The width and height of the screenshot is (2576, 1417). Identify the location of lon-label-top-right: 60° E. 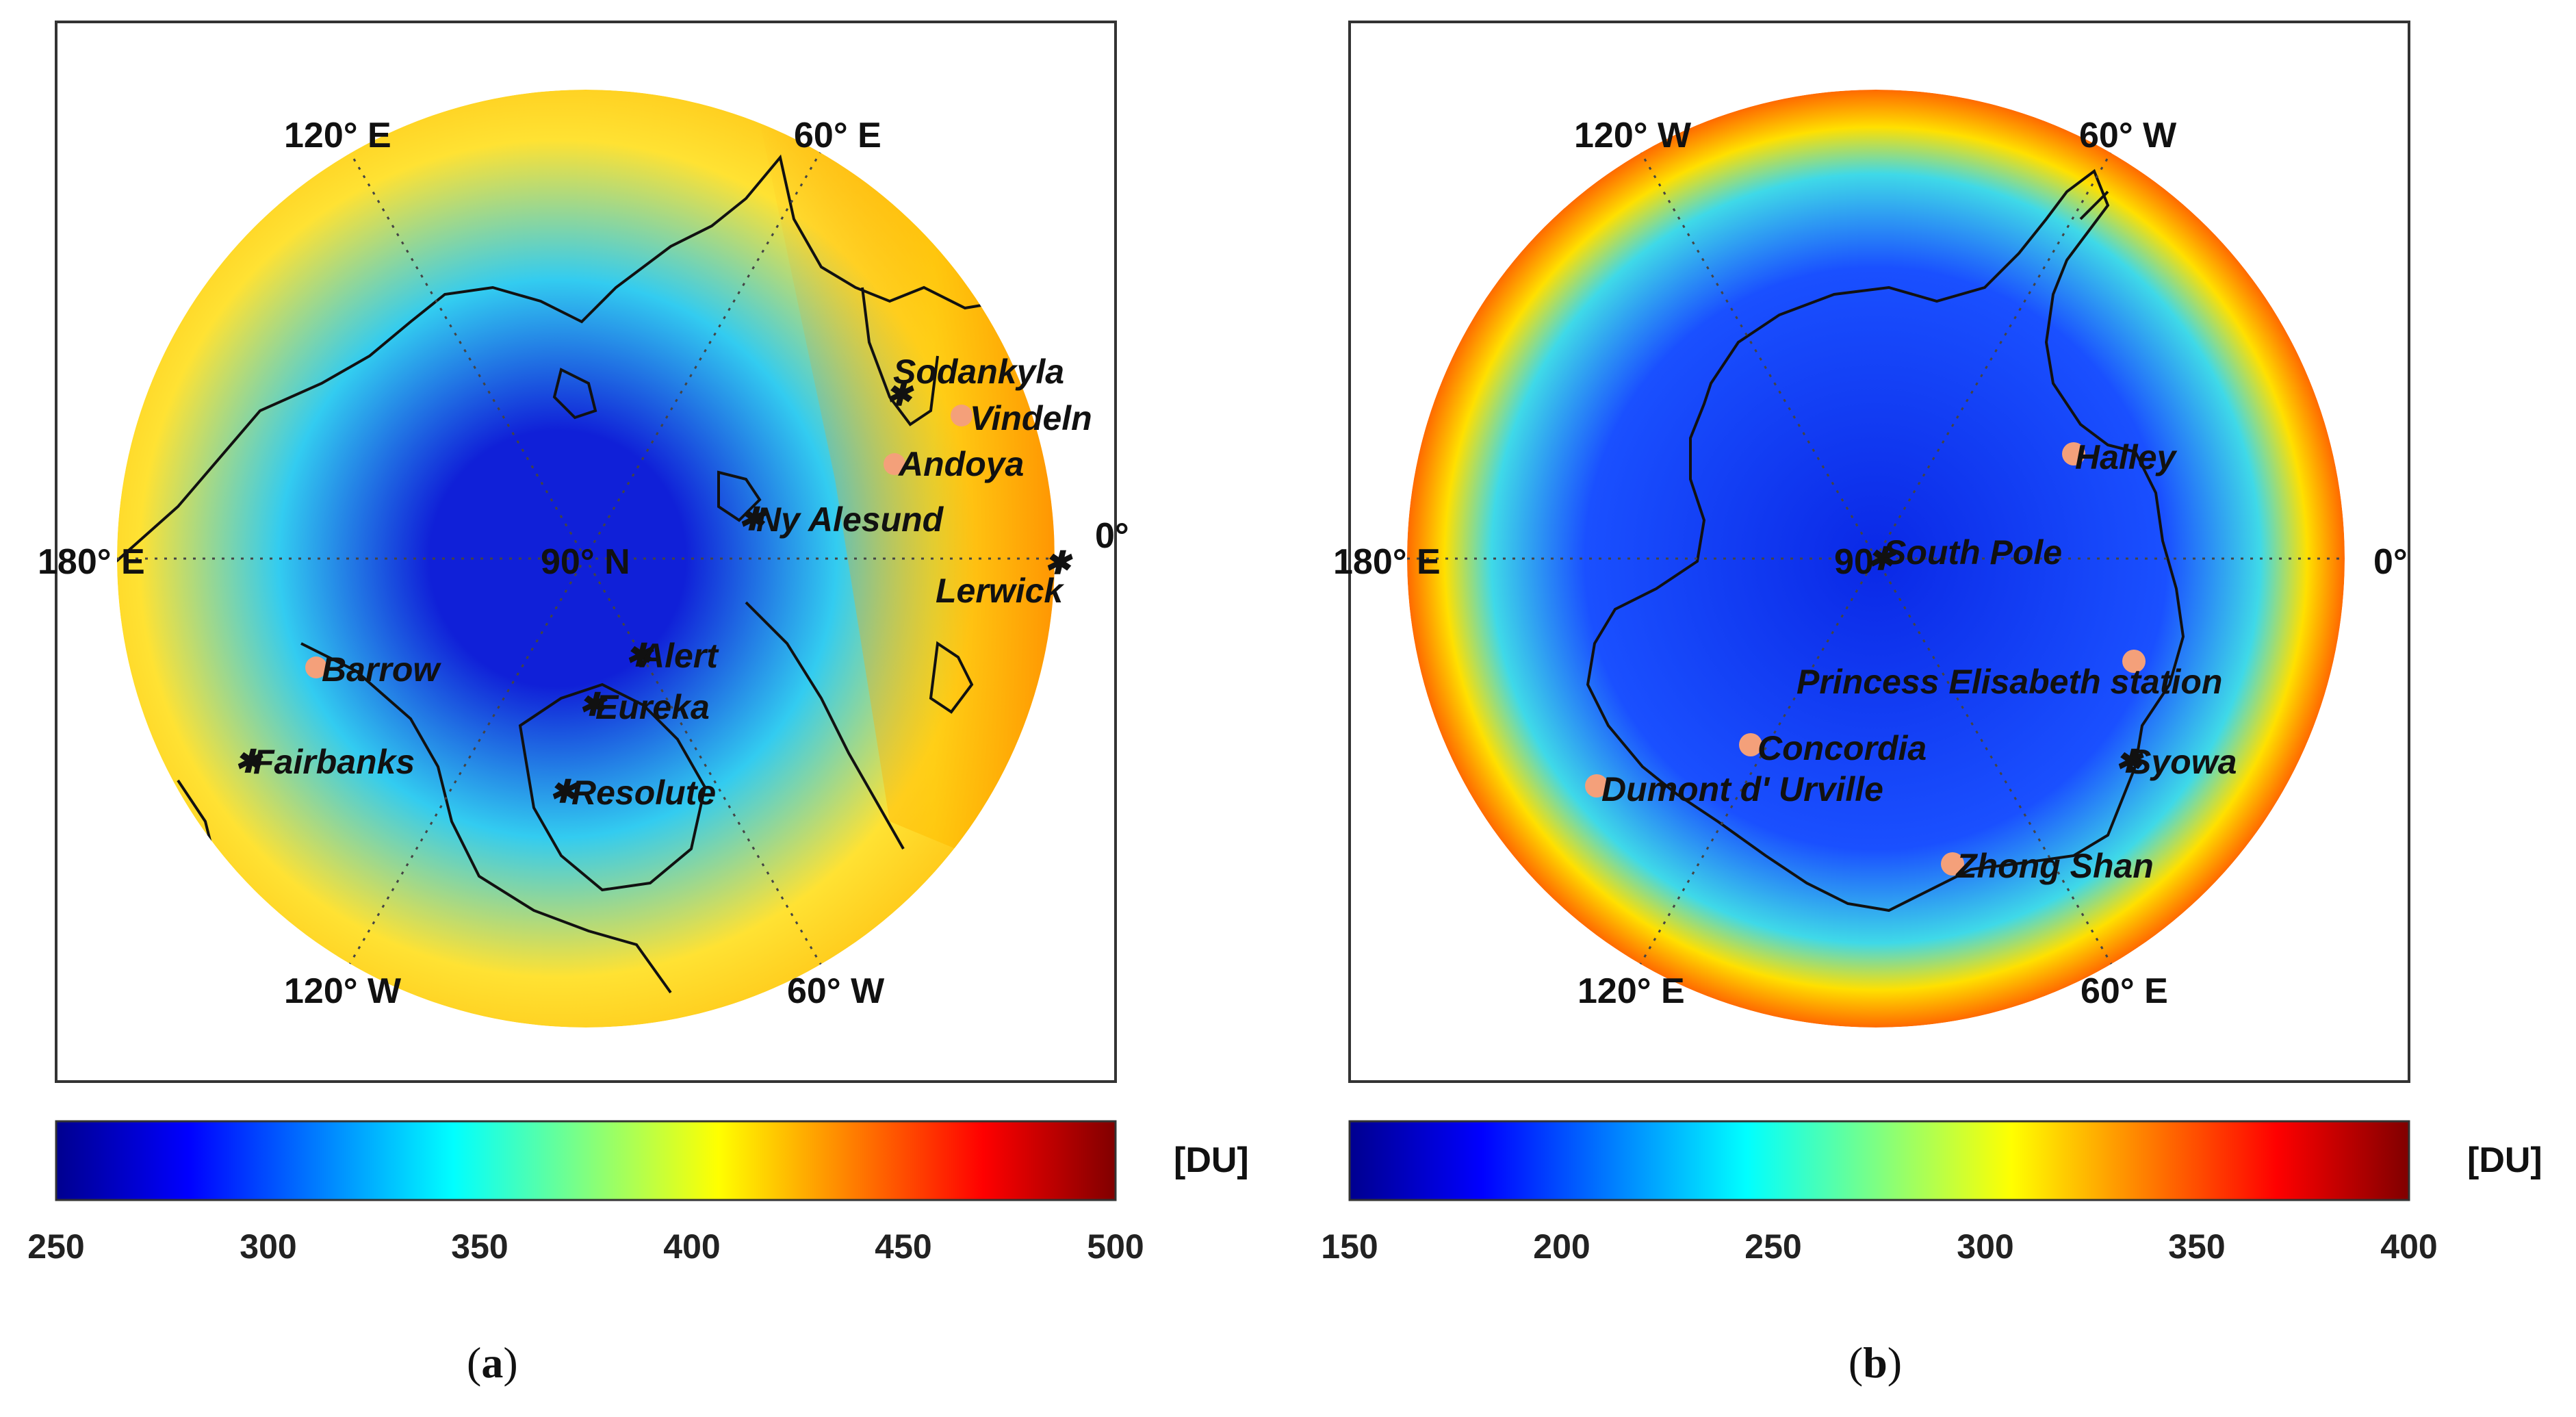
(837, 135).